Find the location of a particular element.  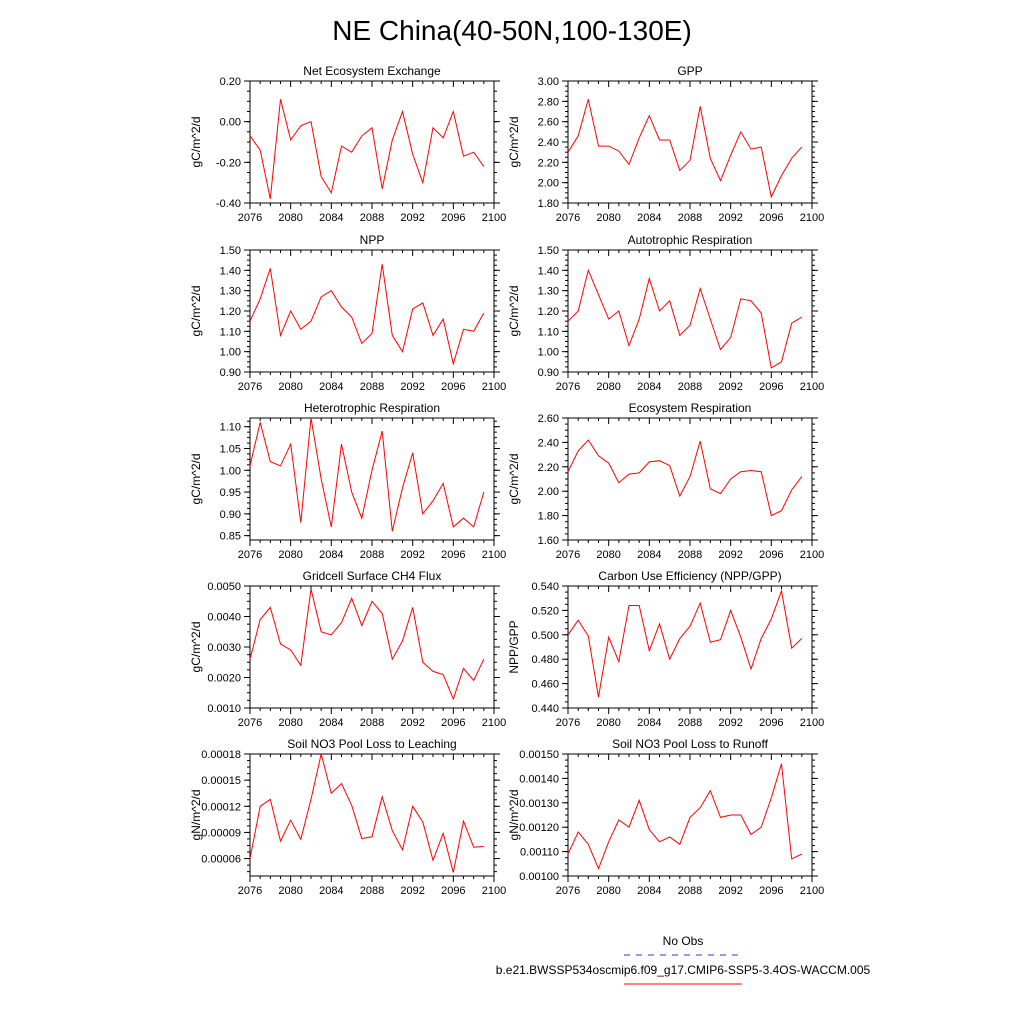

y-tick-label: 0.00009 is located at coordinates (221, 833).